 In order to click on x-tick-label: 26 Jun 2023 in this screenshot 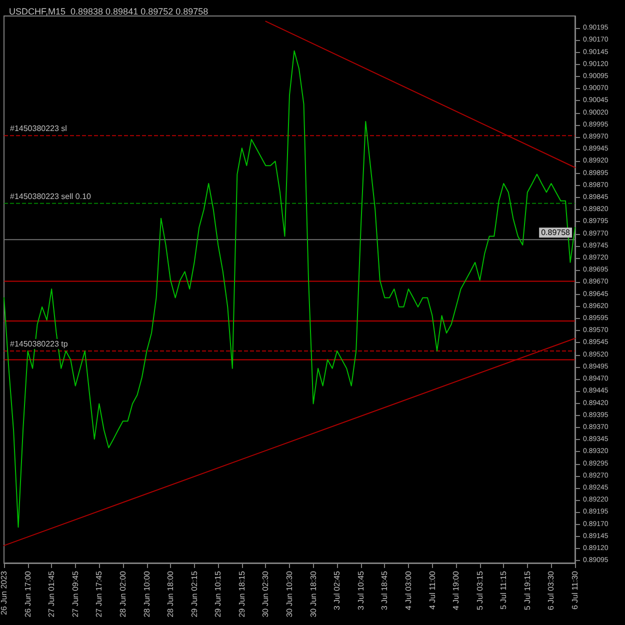, I will do `click(4, 593)`.